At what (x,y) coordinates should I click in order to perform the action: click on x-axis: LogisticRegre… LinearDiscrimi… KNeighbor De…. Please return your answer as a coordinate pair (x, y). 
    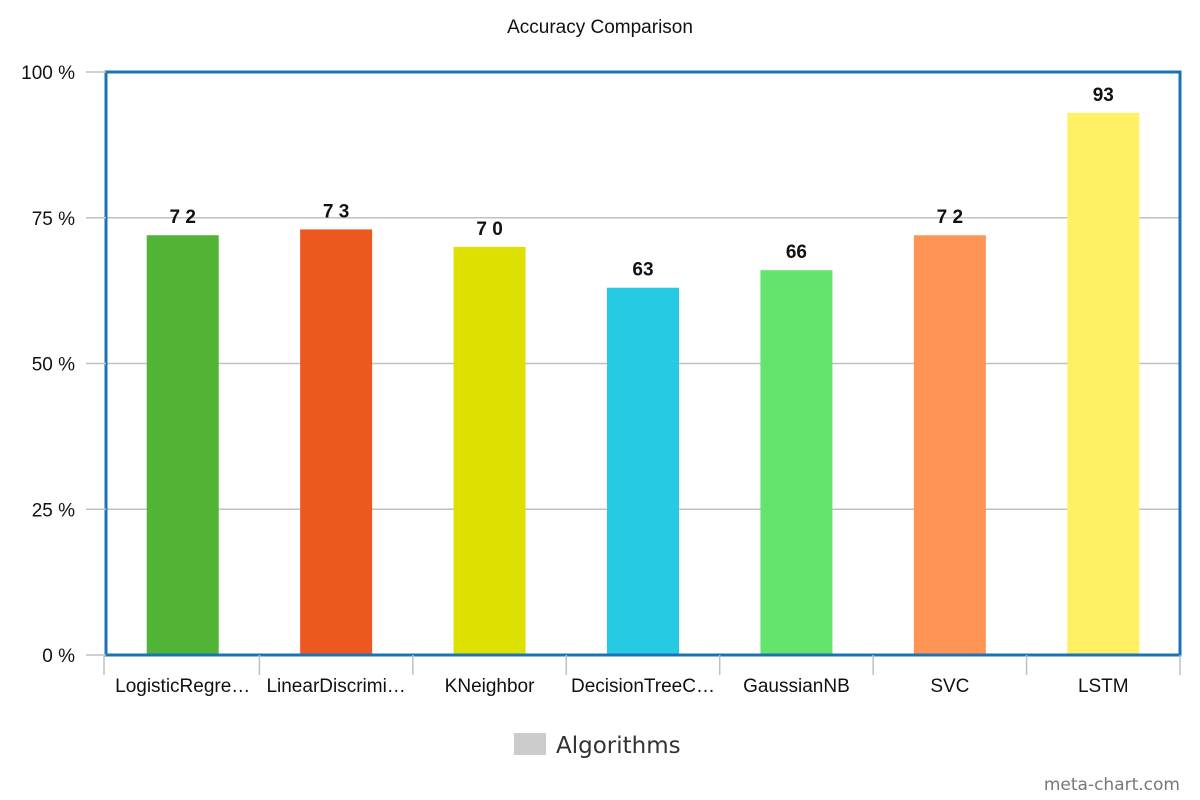
    Looking at the image, I should click on (642, 676).